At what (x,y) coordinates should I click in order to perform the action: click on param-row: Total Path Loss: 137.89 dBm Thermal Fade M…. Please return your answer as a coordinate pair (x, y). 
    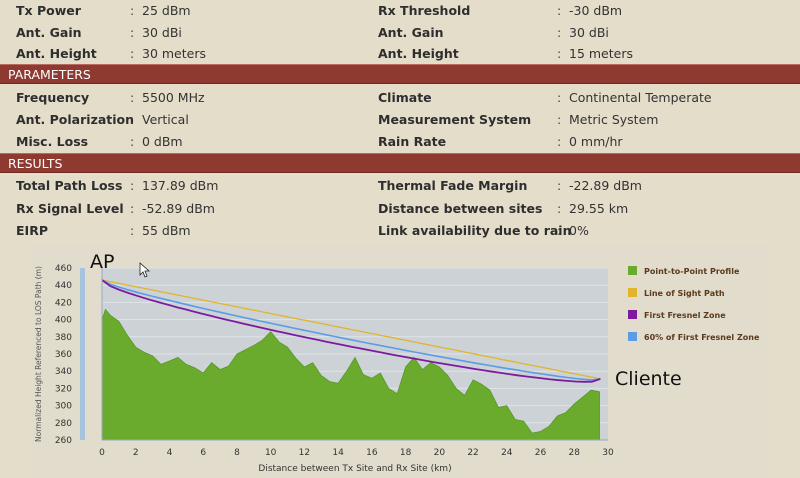
    Looking at the image, I should click on (400, 186).